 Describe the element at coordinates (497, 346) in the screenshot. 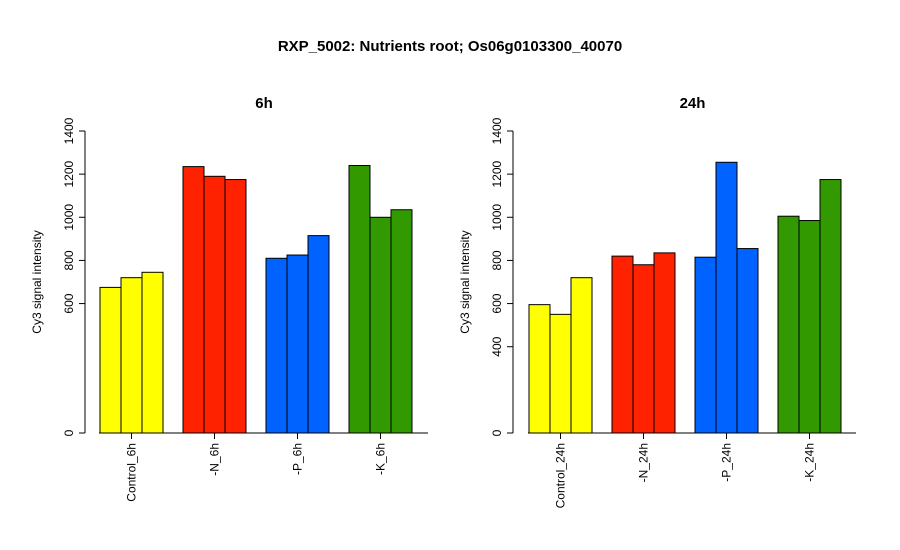

I see `y-tick-label: 400` at that location.